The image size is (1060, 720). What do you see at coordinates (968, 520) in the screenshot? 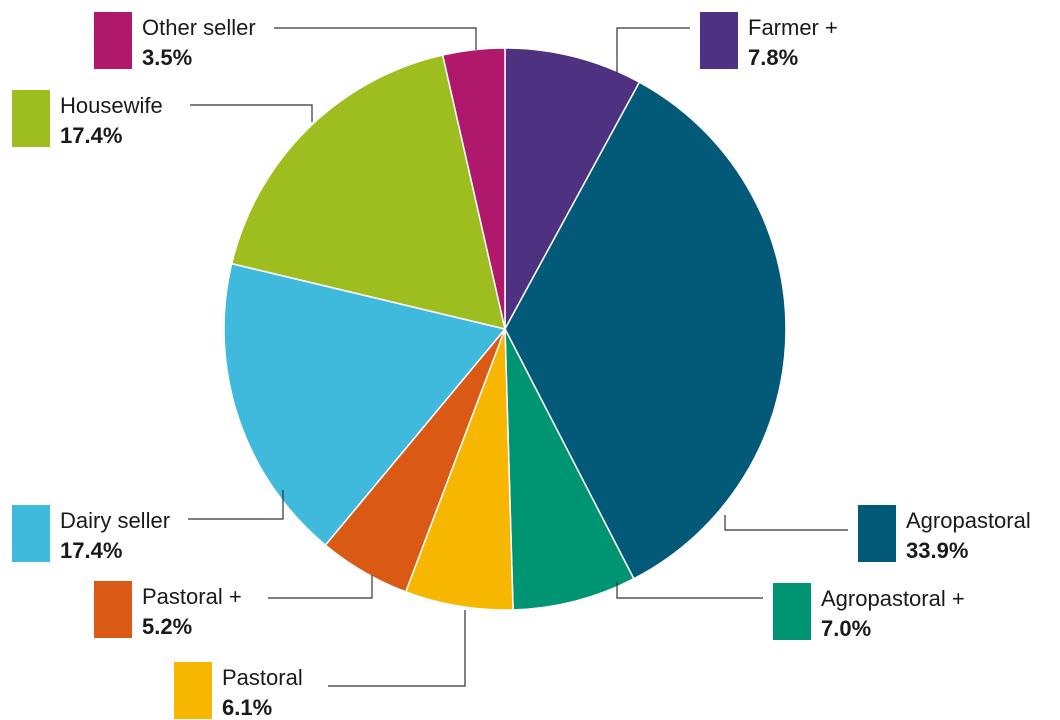
I see `slice-label-agropastoral: Agropastoral` at bounding box center [968, 520].